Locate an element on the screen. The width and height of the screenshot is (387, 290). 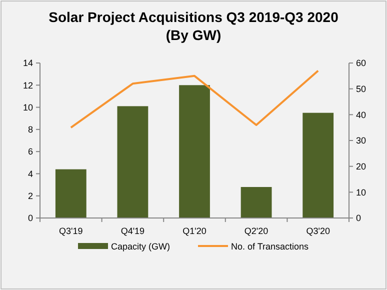
y2-tick-label: 30 is located at coordinates (361, 141).